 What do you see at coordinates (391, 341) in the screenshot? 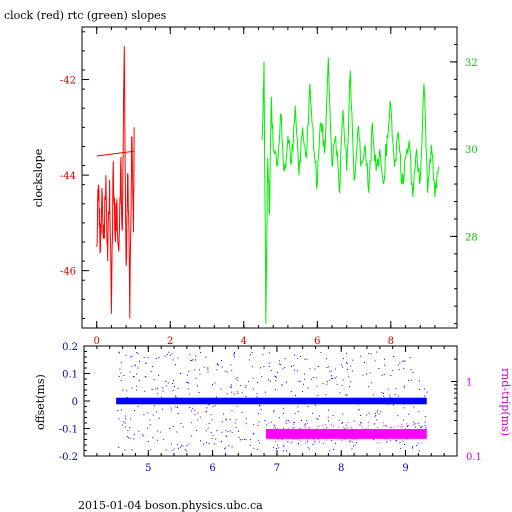
I see `top-x-tick-label: 8` at bounding box center [391, 341].